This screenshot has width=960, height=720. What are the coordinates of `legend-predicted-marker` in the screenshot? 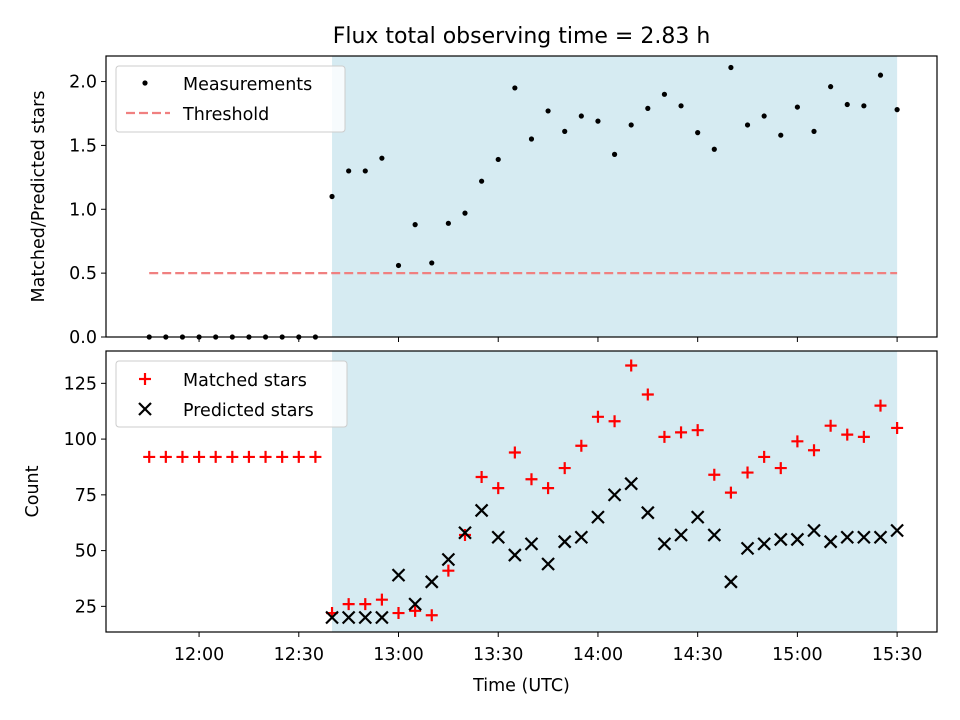 It's located at (145, 409).